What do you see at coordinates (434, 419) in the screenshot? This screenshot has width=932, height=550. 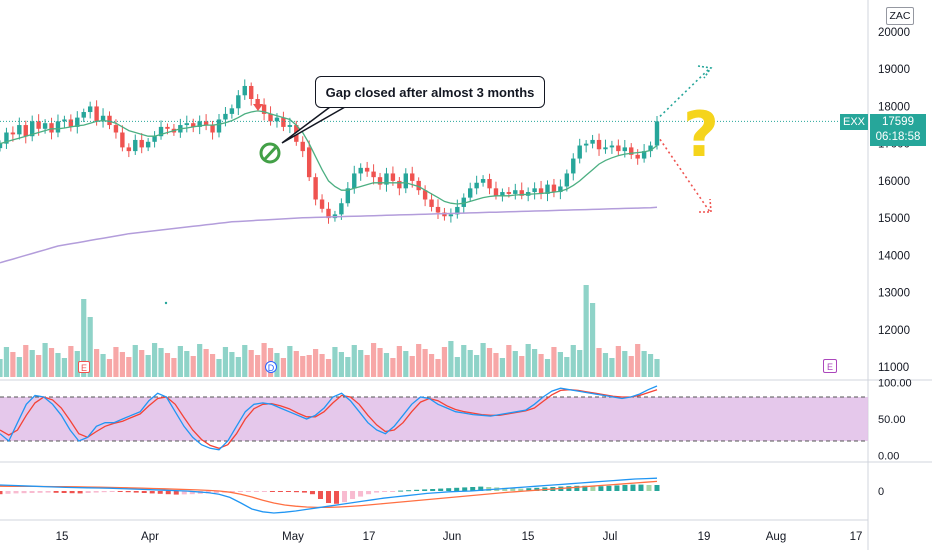 I see `stoch-band` at bounding box center [434, 419].